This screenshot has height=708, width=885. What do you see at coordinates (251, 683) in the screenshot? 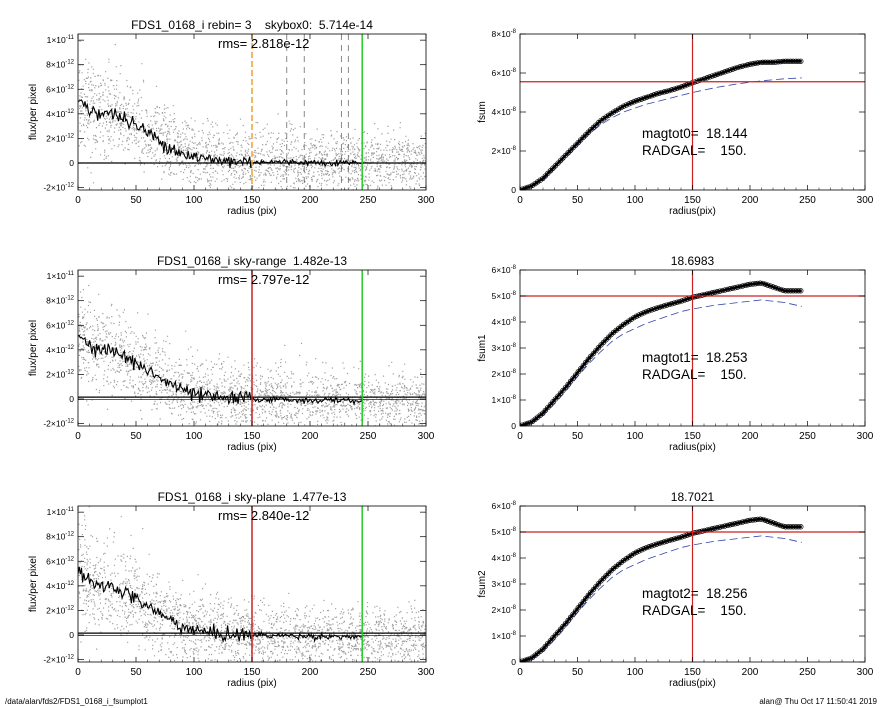
I see `x-axis-label: radius (pix)` at bounding box center [251, 683].